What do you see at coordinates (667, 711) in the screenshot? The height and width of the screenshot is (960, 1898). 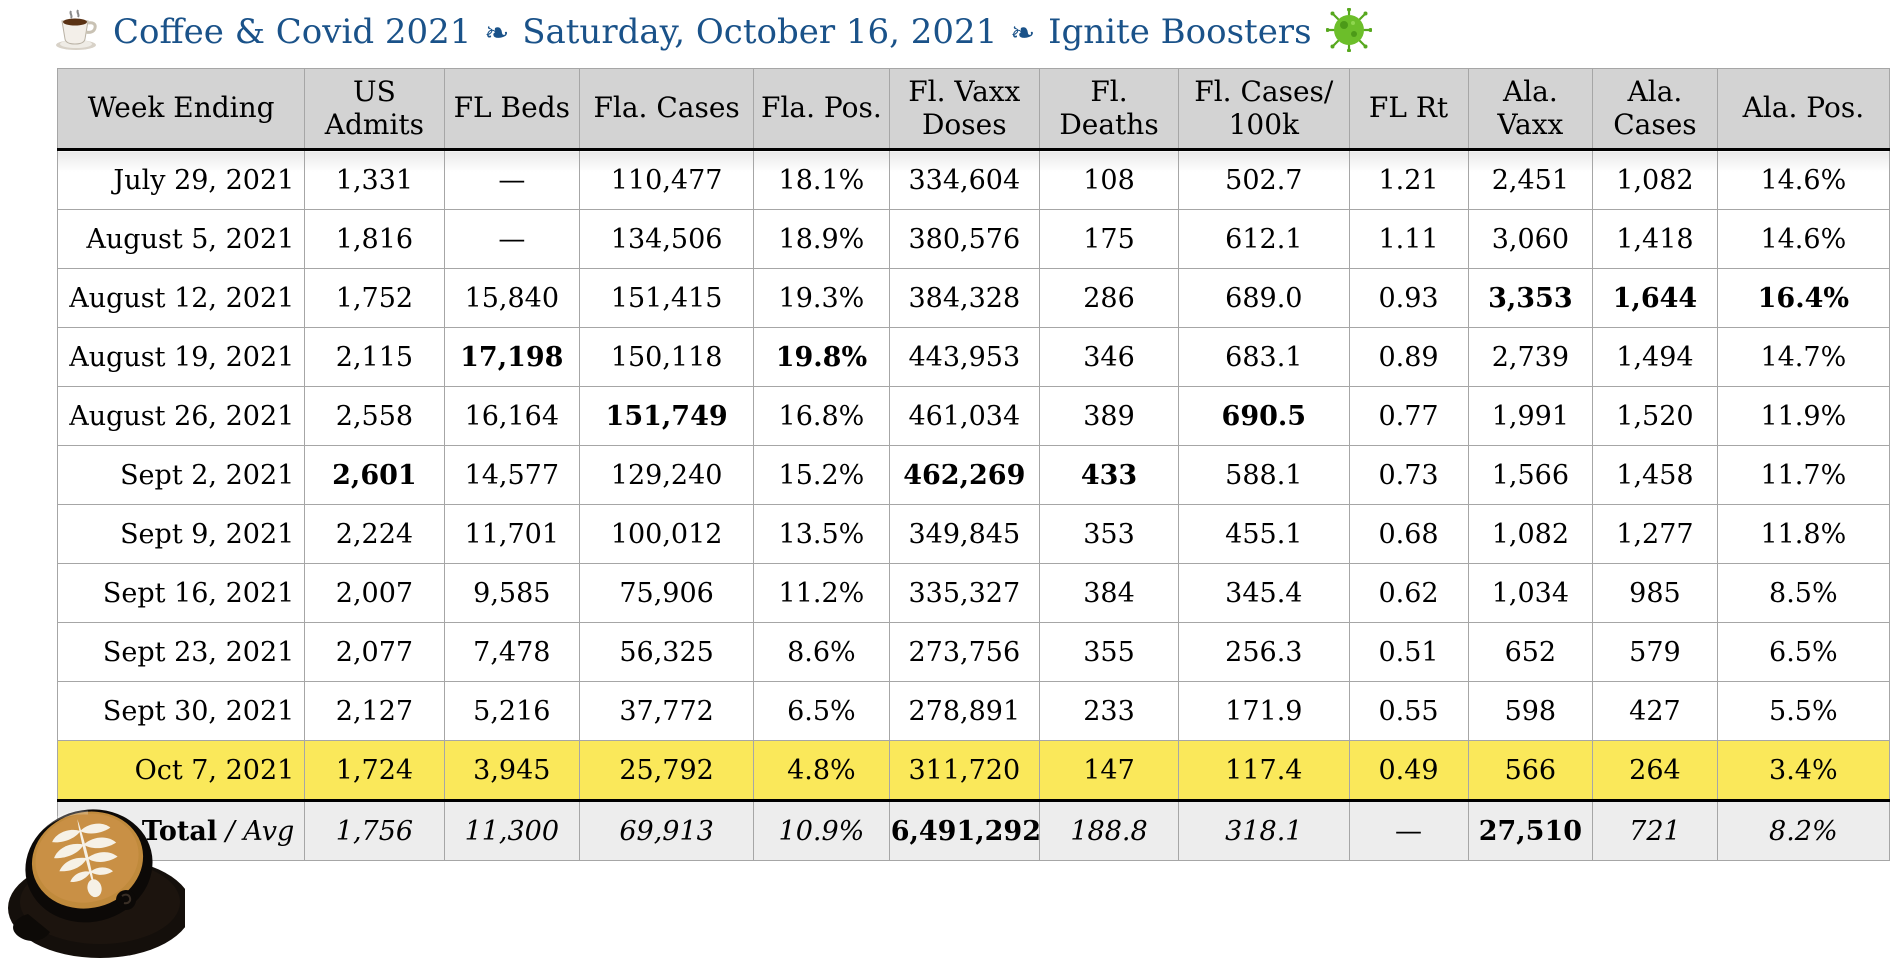 I see `data-cell: 37,772` at bounding box center [667, 711].